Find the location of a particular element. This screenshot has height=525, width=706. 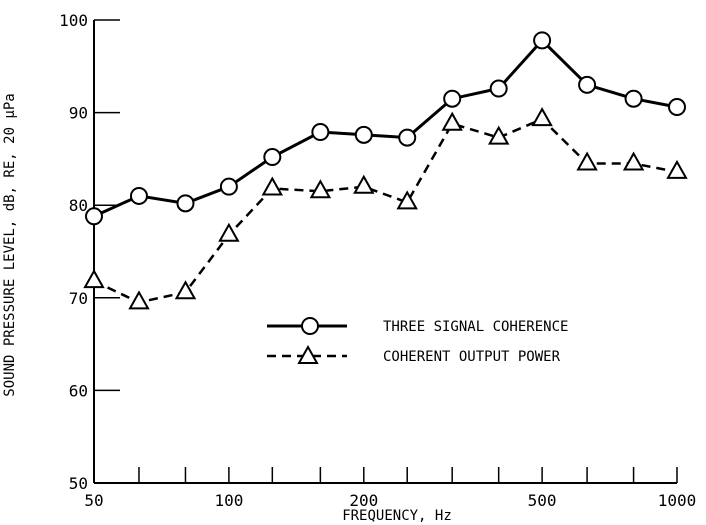

y-tick-label: 80 is located at coordinates (78, 205).